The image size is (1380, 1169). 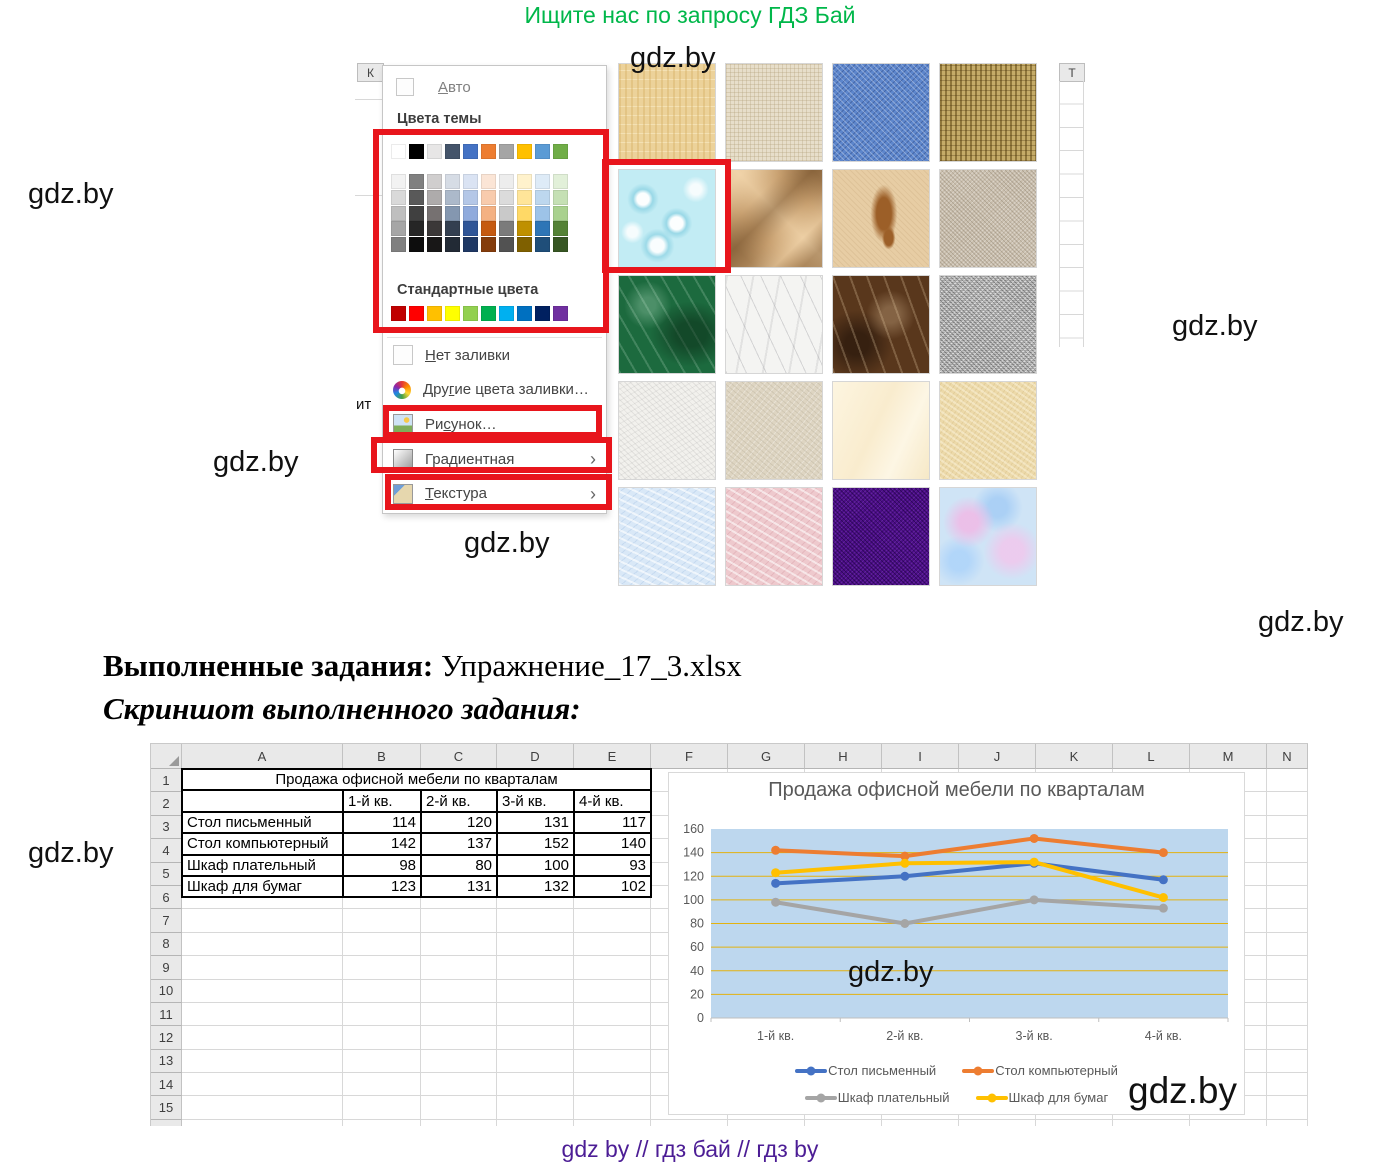 I want to click on table-title-cell: Продажа офисной мебели по кварталам, so click(x=416, y=779).